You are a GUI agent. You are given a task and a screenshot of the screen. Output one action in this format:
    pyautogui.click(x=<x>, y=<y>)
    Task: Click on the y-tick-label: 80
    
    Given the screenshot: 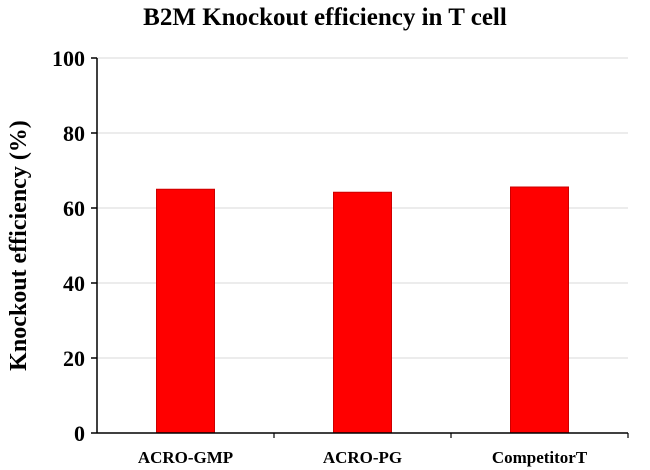 What is the action you would take?
    pyautogui.click(x=74, y=133)
    